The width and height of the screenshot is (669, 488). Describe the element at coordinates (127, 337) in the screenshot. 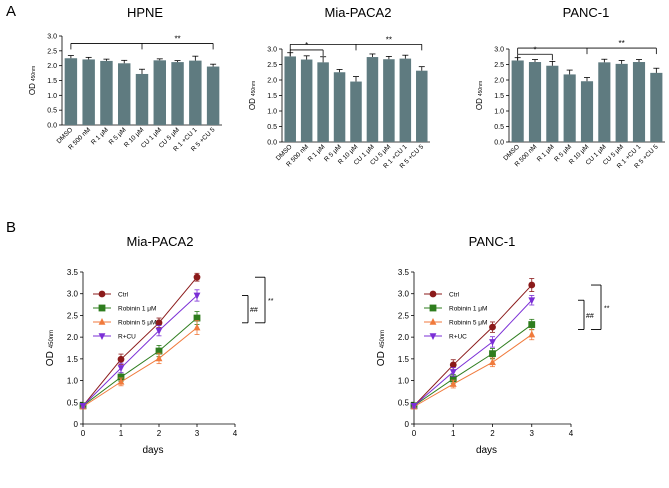

I see `legend-label: R+CU` at that location.